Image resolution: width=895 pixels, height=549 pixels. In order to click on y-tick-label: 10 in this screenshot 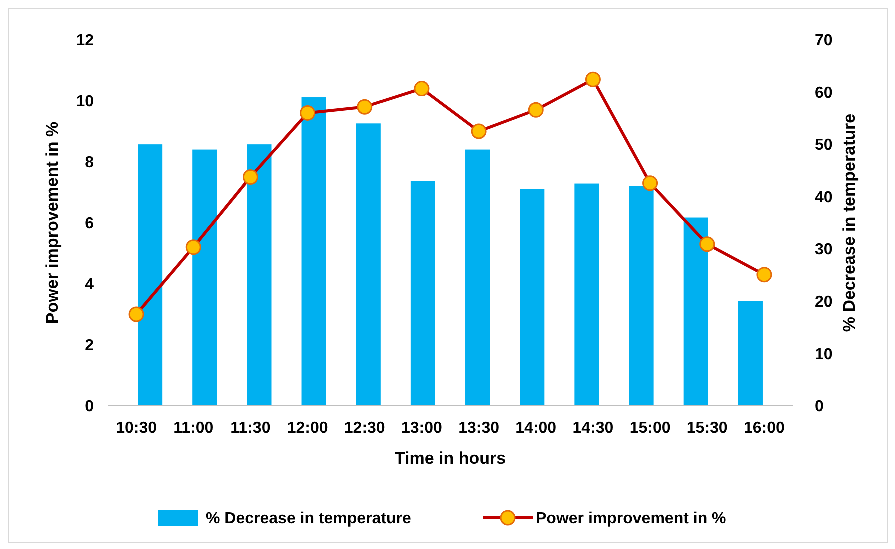, I will do `click(85, 102)`.